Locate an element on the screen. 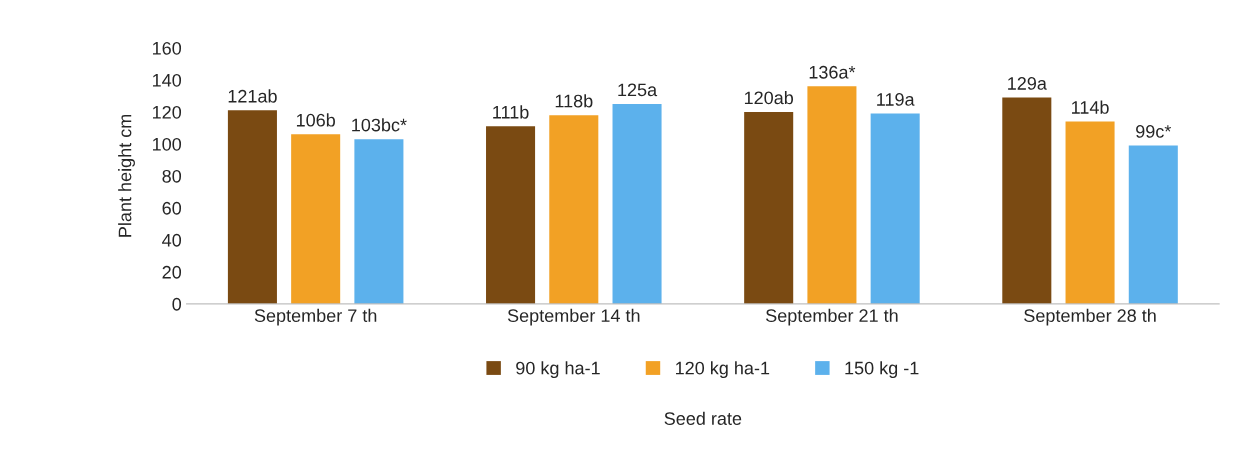 The width and height of the screenshot is (1244, 457). data-label: 106b is located at coordinates (315, 120).